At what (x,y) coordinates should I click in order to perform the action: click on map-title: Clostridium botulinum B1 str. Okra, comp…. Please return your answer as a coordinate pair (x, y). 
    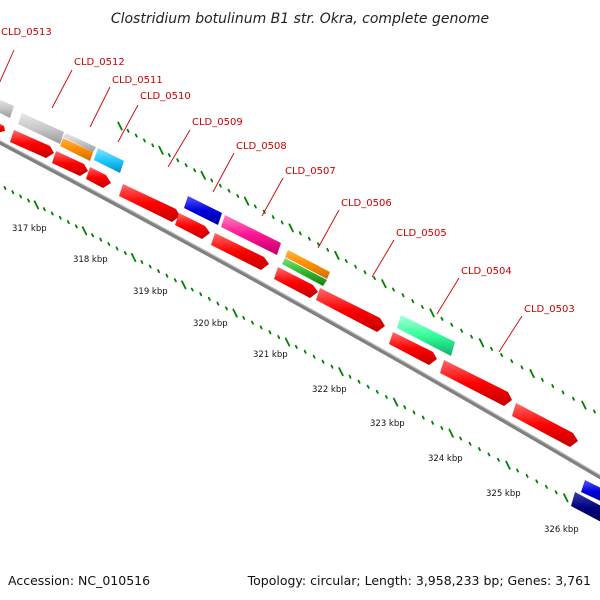
    Looking at the image, I should click on (300, 19).